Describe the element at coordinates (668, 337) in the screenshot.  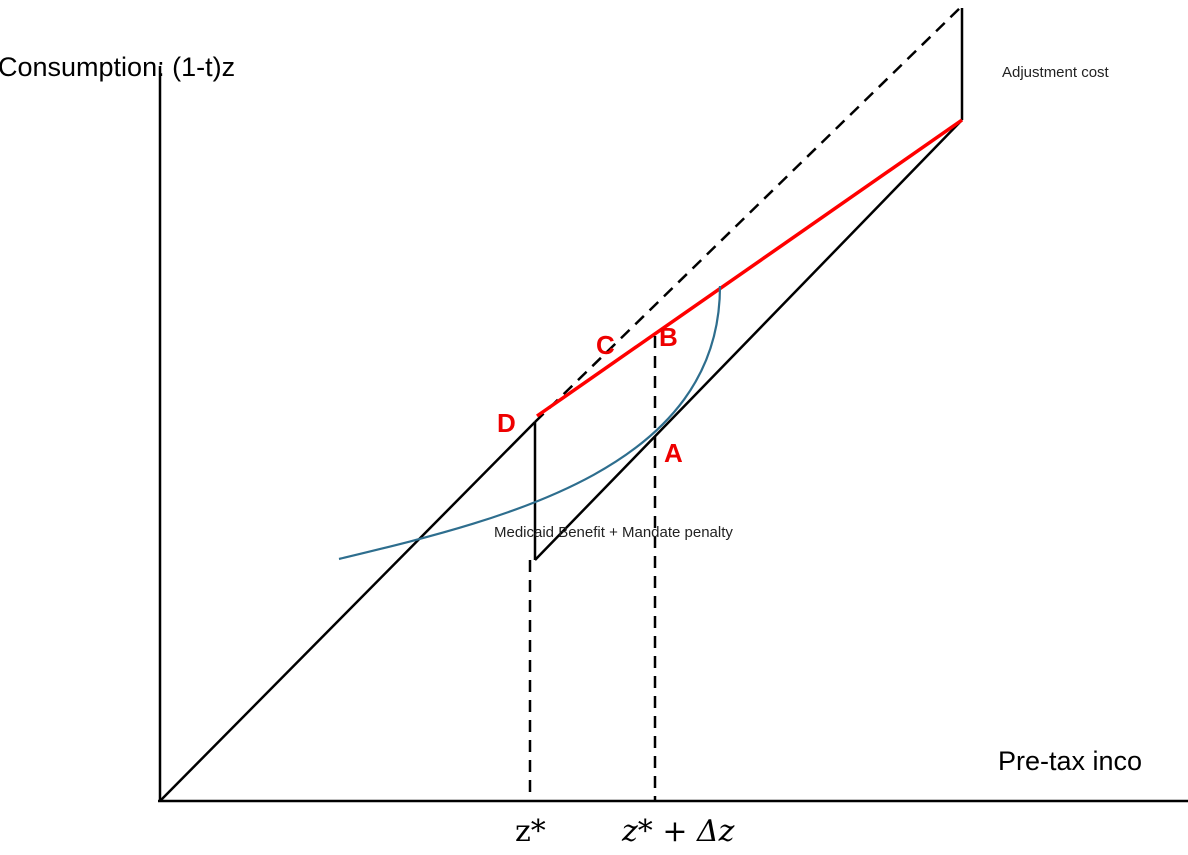
I see `point-b-label: B` at that location.